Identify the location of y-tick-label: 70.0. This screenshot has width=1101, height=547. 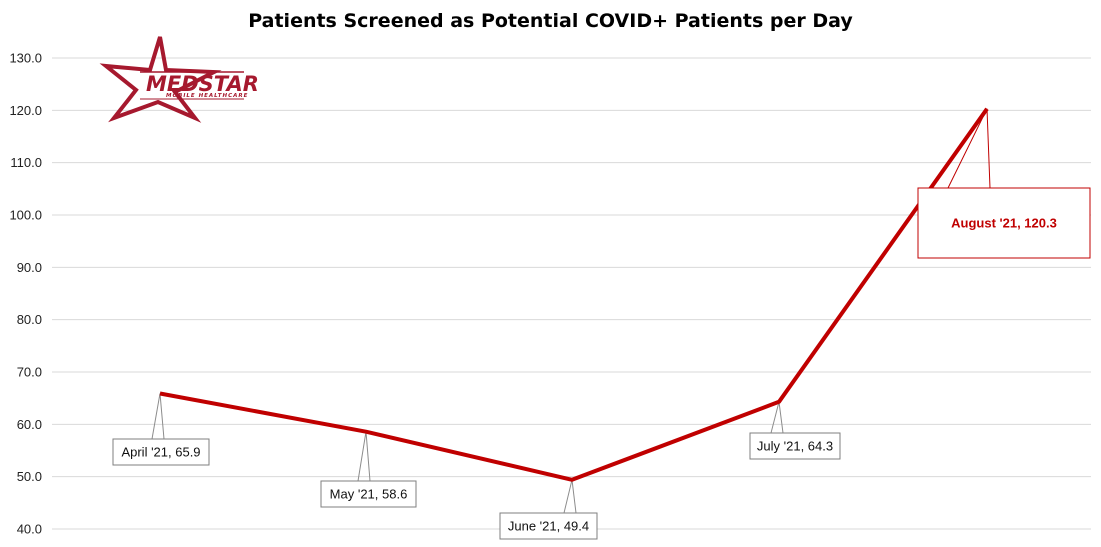
(29, 372).